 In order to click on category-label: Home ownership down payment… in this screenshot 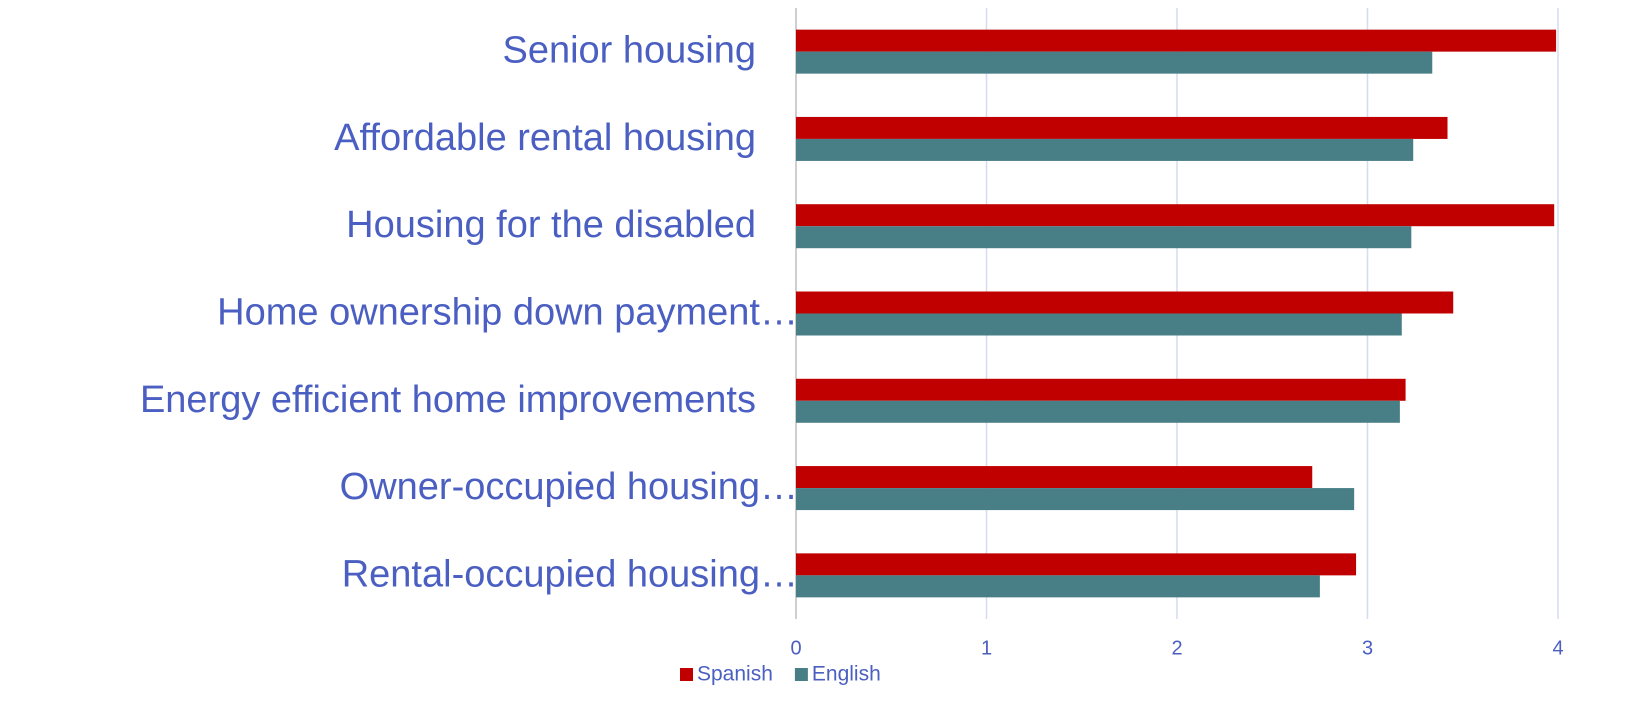, I will do `click(507, 313)`.